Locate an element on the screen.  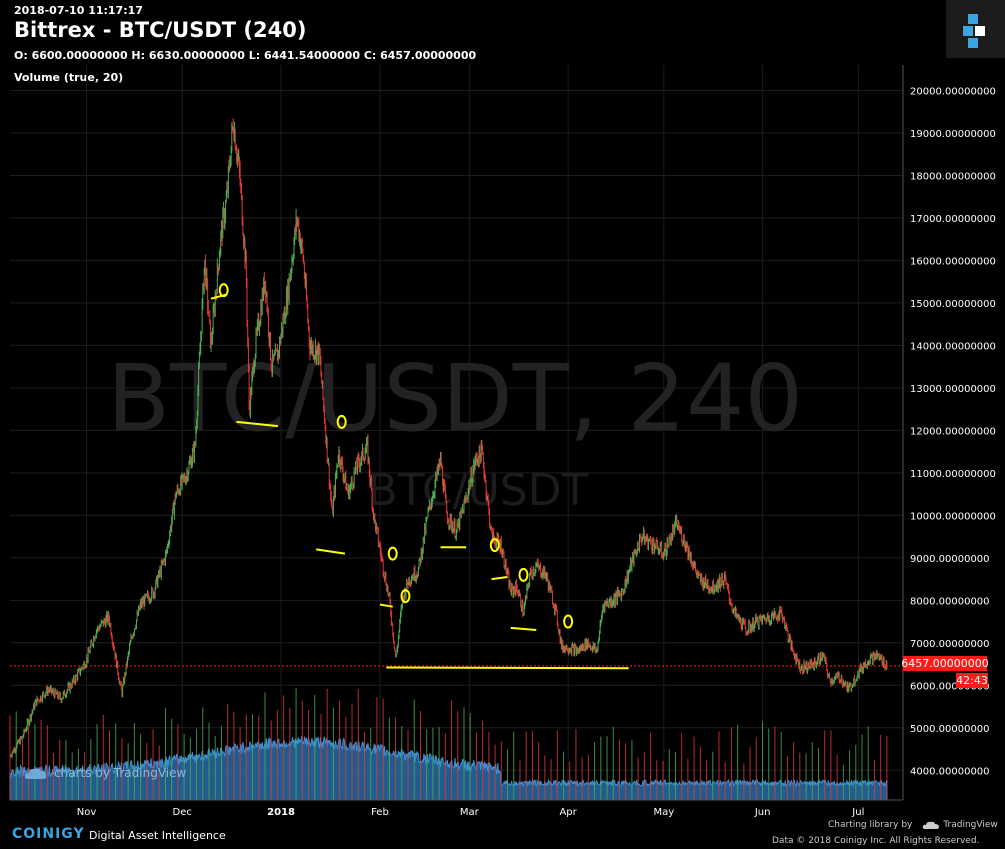
time-tick-label: 2018 is located at coordinates (281, 812).